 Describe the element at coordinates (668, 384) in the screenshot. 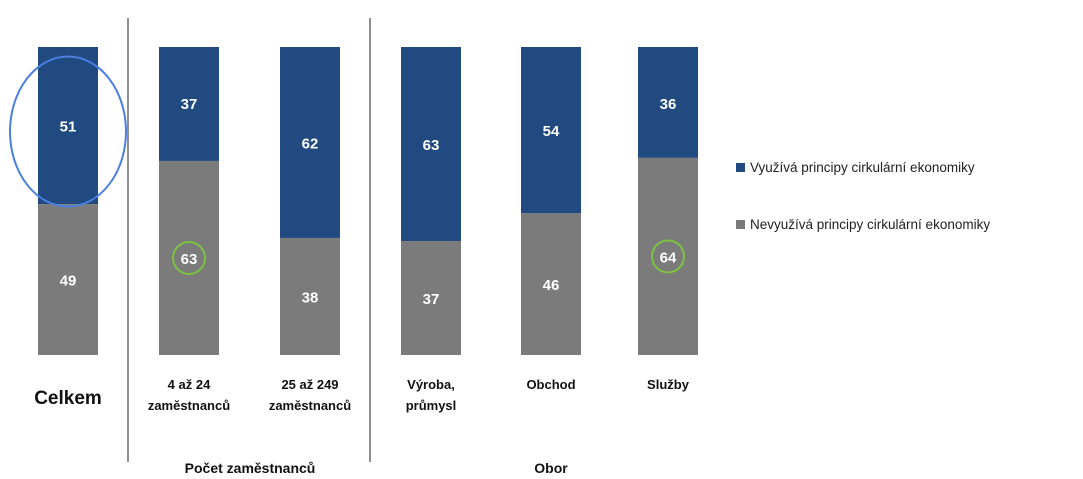

I see `category-label: Služby` at that location.